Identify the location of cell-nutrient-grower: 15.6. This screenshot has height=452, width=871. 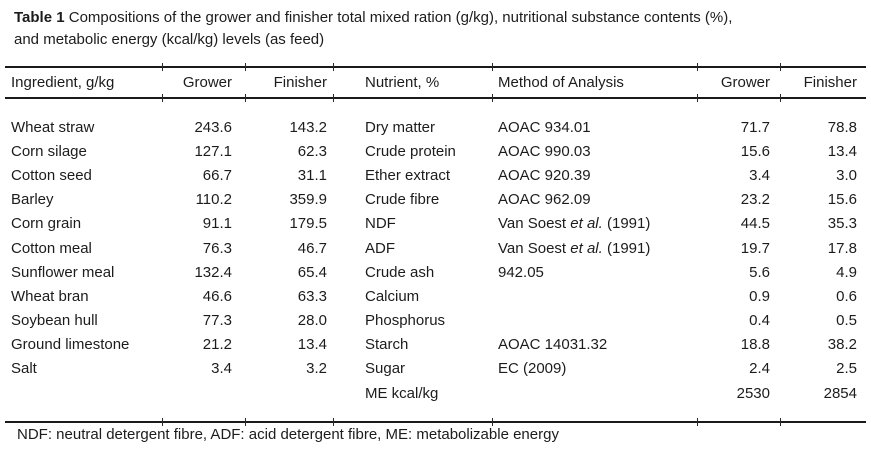
(755, 151).